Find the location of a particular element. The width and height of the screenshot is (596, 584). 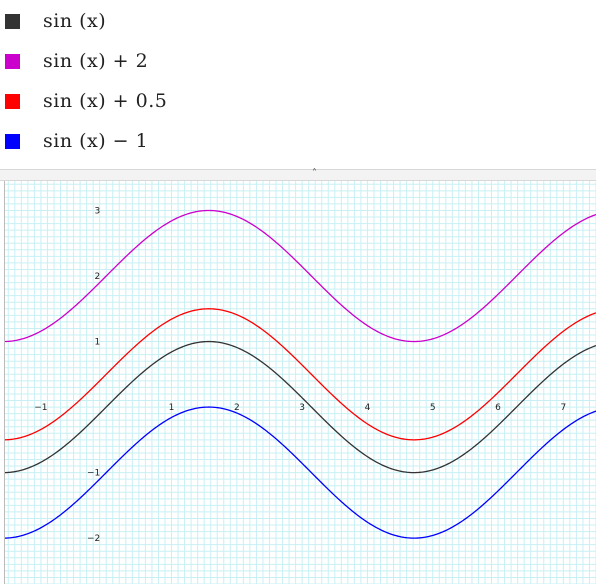

x-tick-label: 1 is located at coordinates (172, 408).